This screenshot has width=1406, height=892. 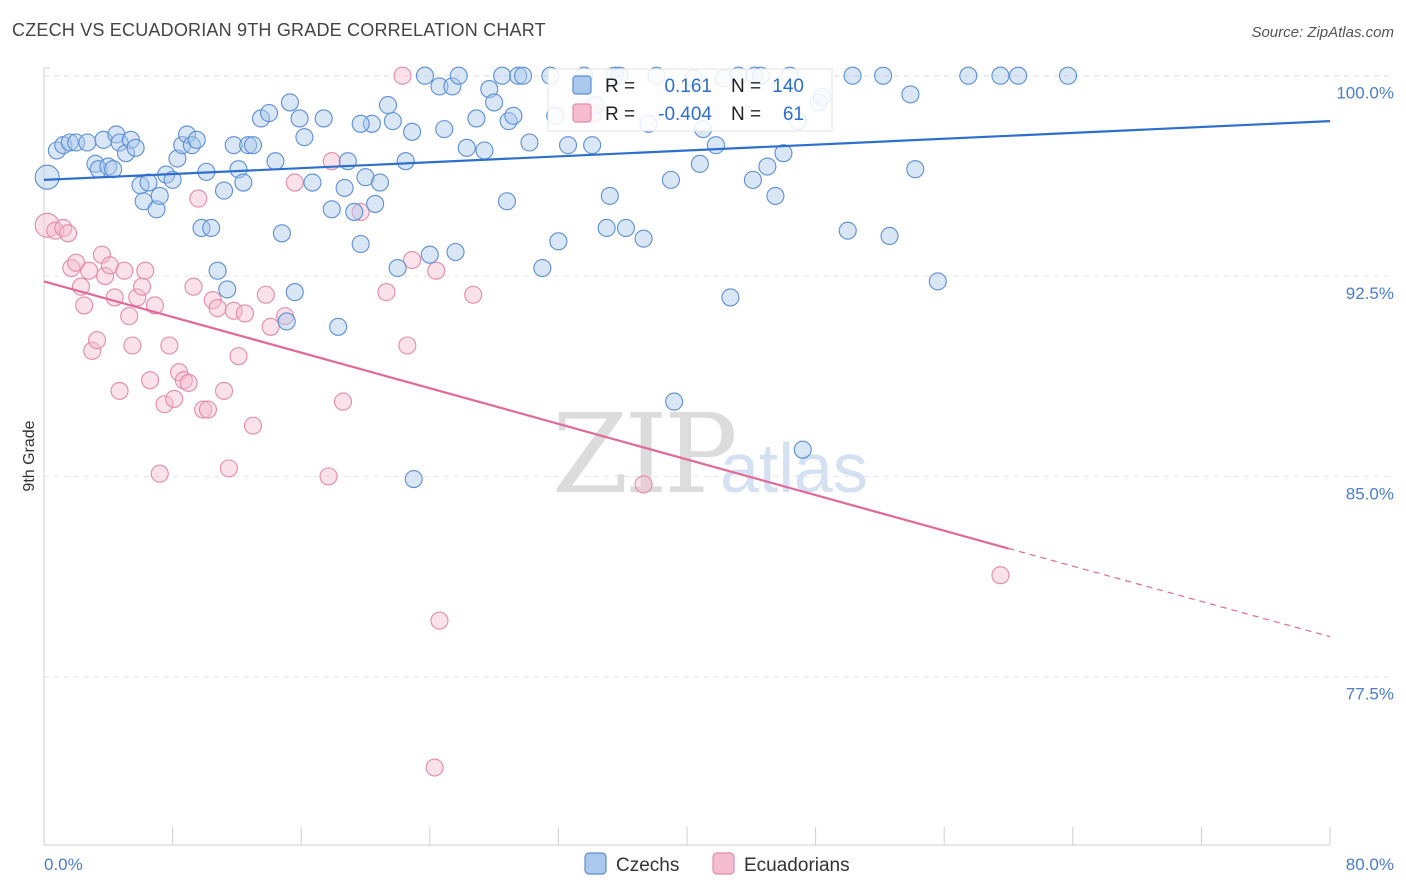 What do you see at coordinates (643, 454) in the screenshot?
I see `watermark-zip: ZIP` at bounding box center [643, 454].